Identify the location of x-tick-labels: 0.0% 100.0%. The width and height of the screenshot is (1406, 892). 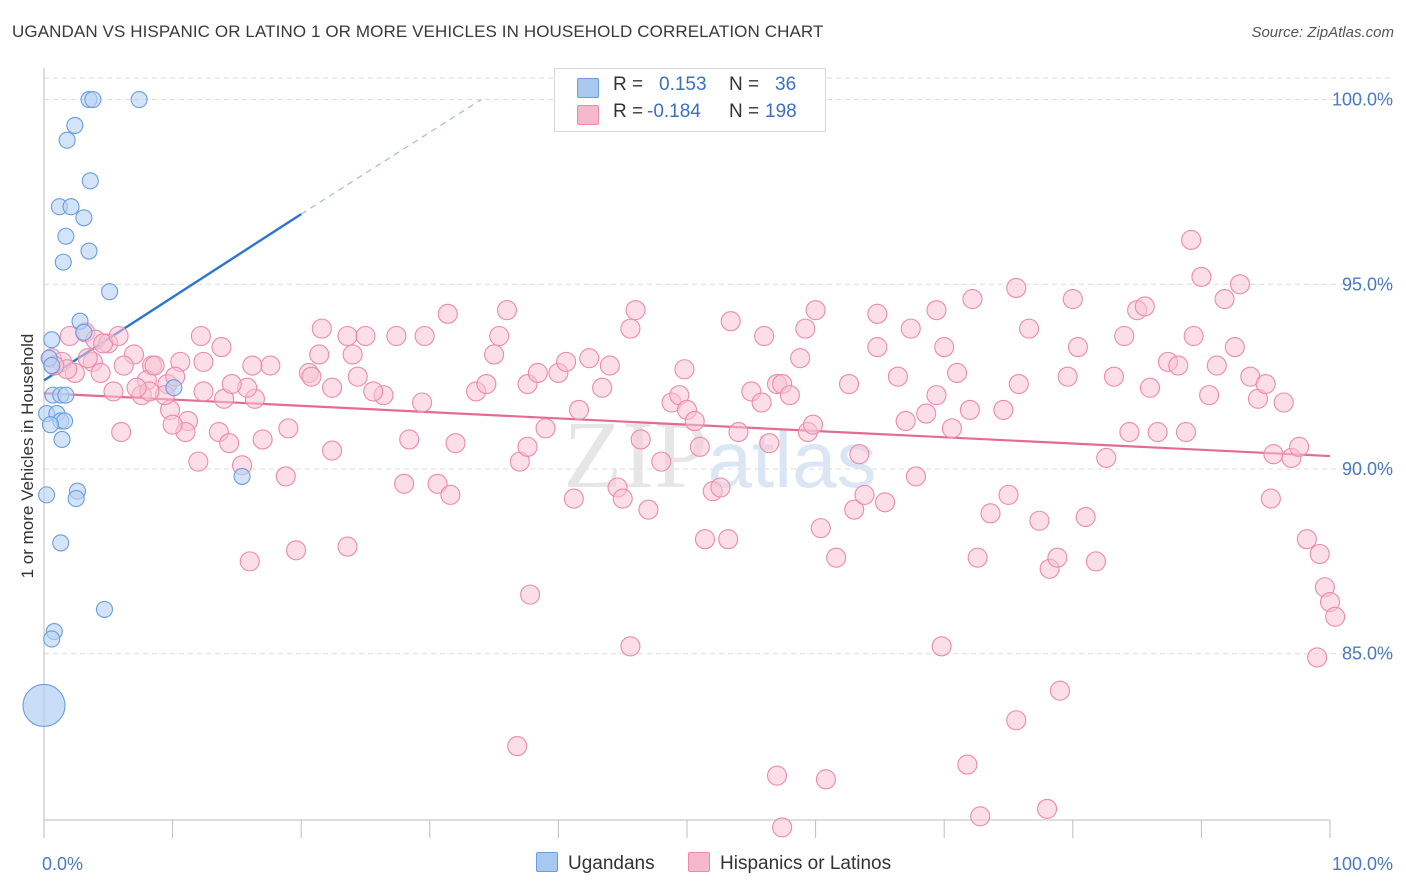
(717, 864).